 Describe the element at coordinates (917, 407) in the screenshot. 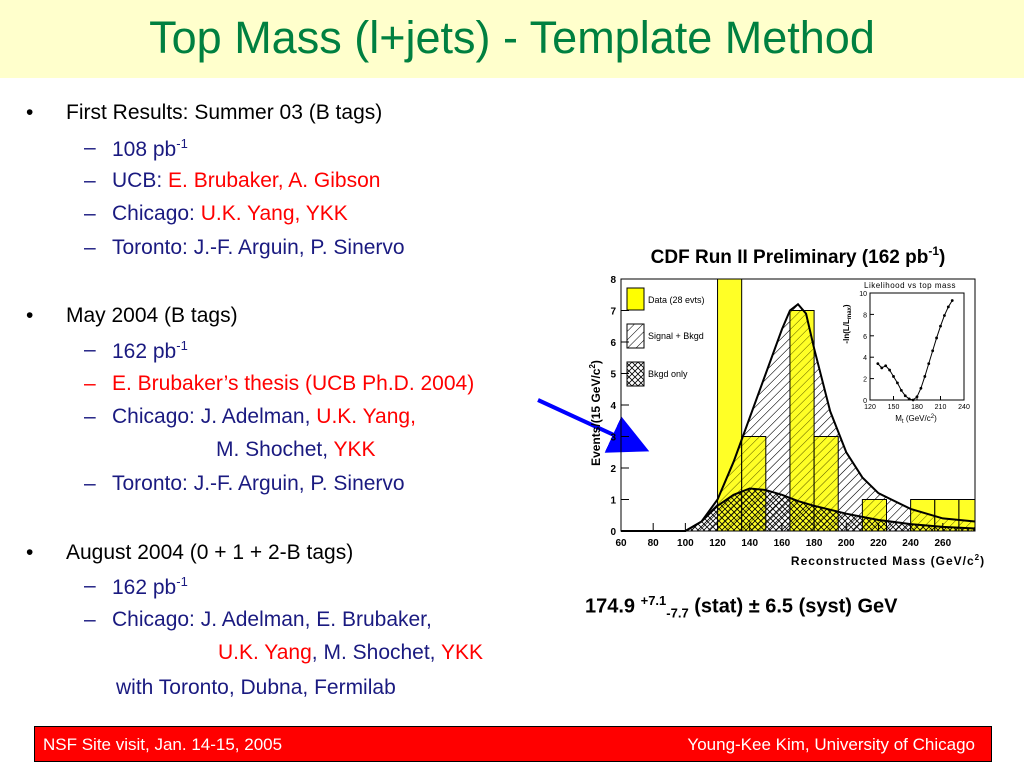

I see `inset-x-tick-label: 180` at that location.